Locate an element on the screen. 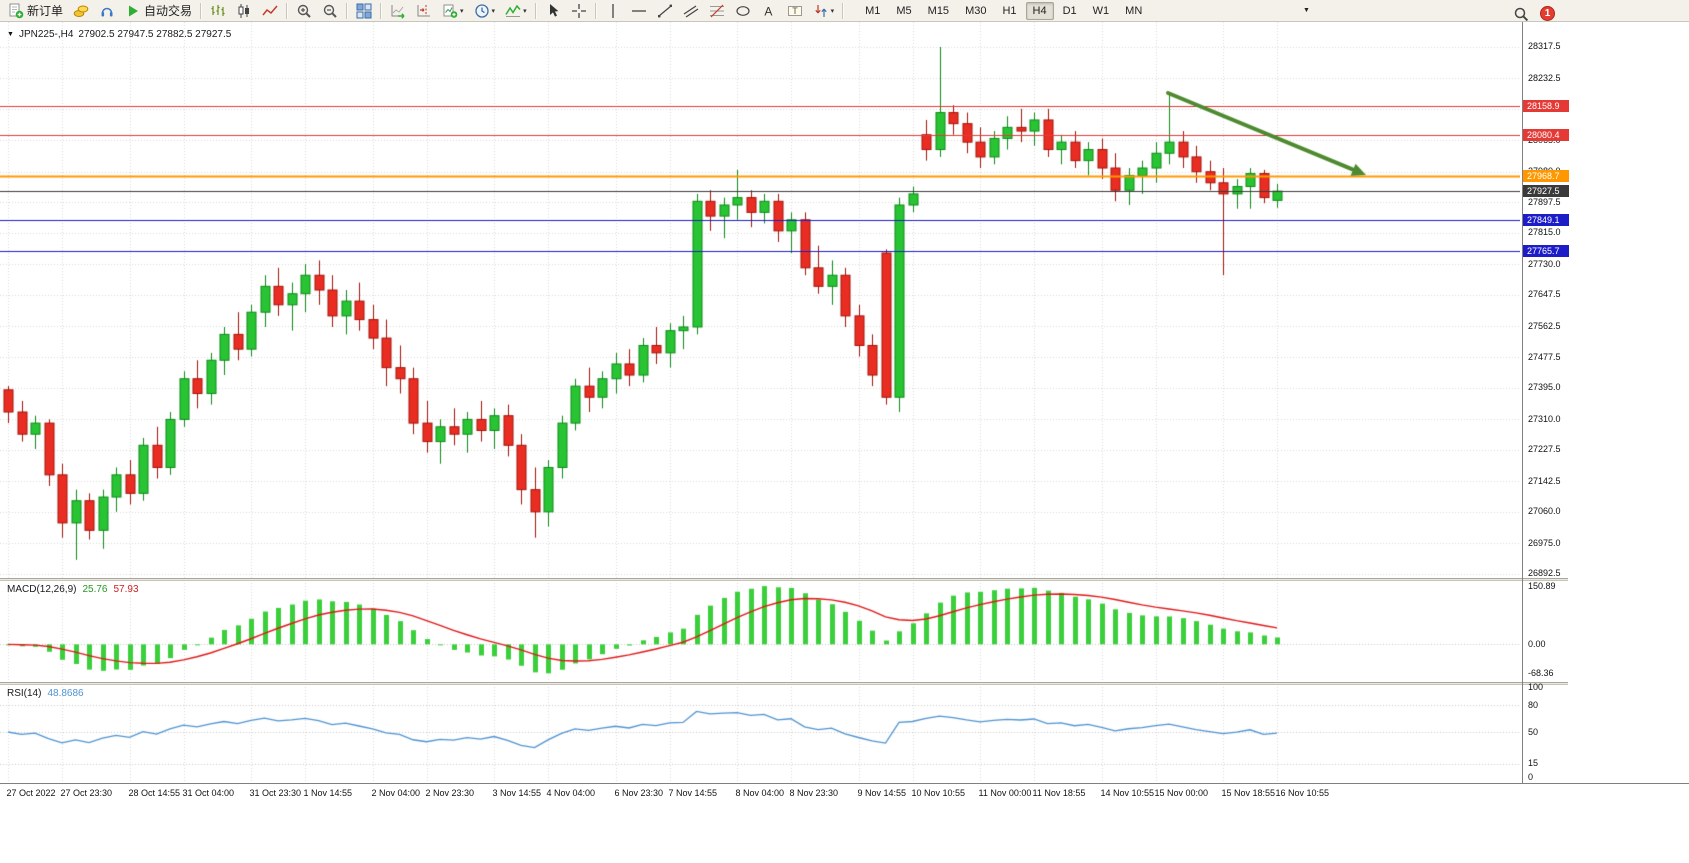 Image resolution: width=1689 pixels, height=863 pixels. auto-scroll-button is located at coordinates (398, 11).